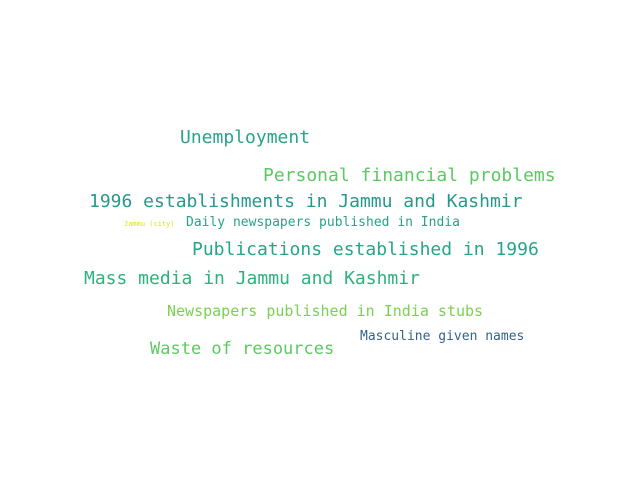 The image size is (640, 480). I want to click on word-daily-newspapers-india: Daily newspapers published in India, so click(323, 222).